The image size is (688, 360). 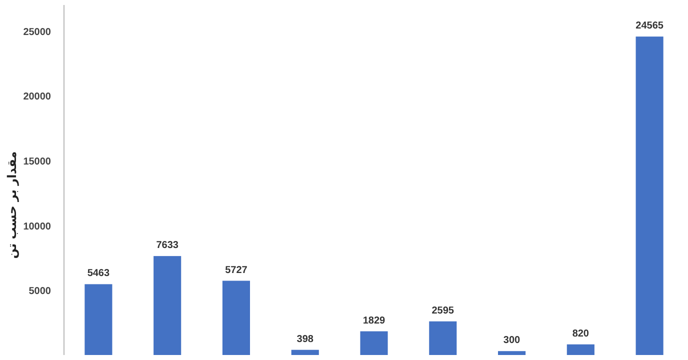 What do you see at coordinates (12, 205) in the screenshot?
I see `y-axis-title: مقدار بر حسب تن` at bounding box center [12, 205].